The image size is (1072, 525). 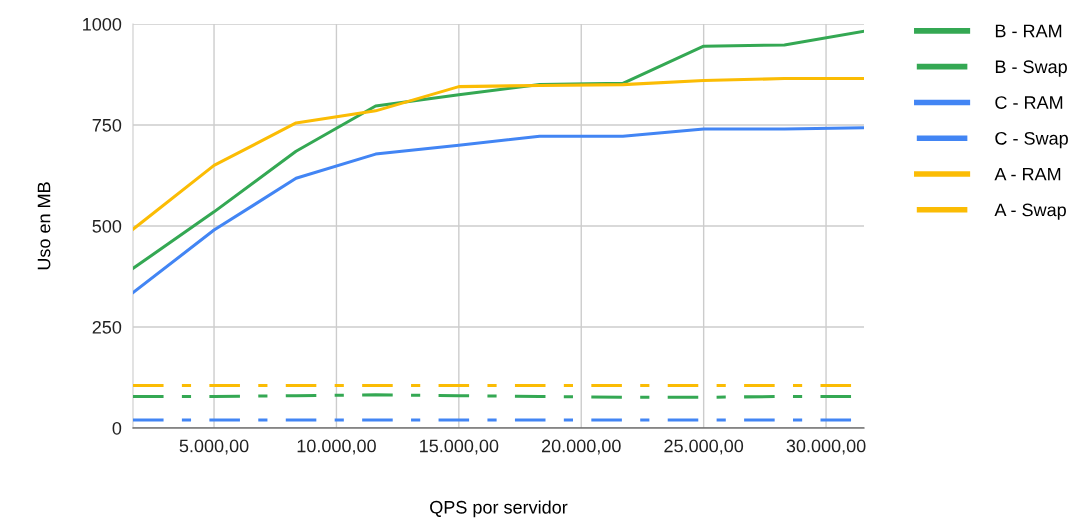 What do you see at coordinates (499, 509) in the screenshot?
I see `x-axis-title: QPS por servidor` at bounding box center [499, 509].